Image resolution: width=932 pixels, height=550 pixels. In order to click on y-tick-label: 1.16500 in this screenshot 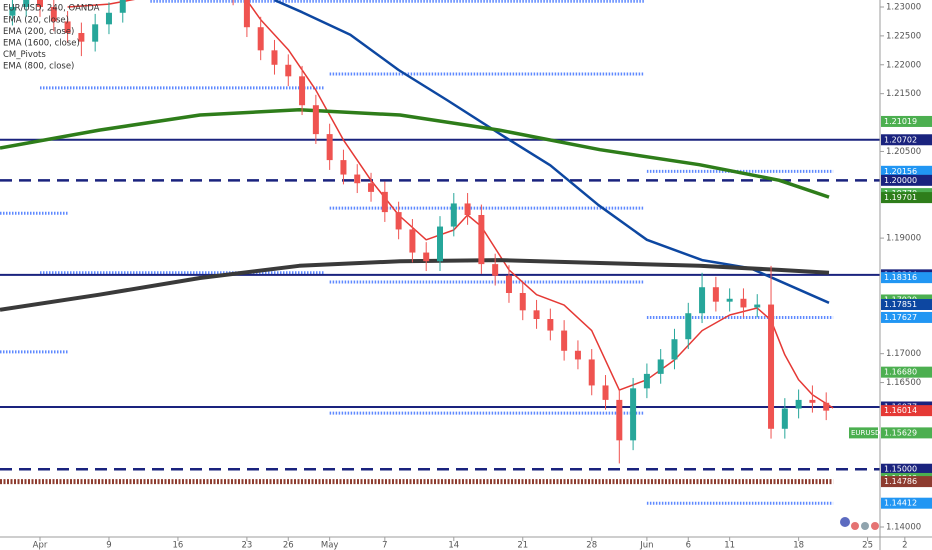, I will do `click(903, 383)`.